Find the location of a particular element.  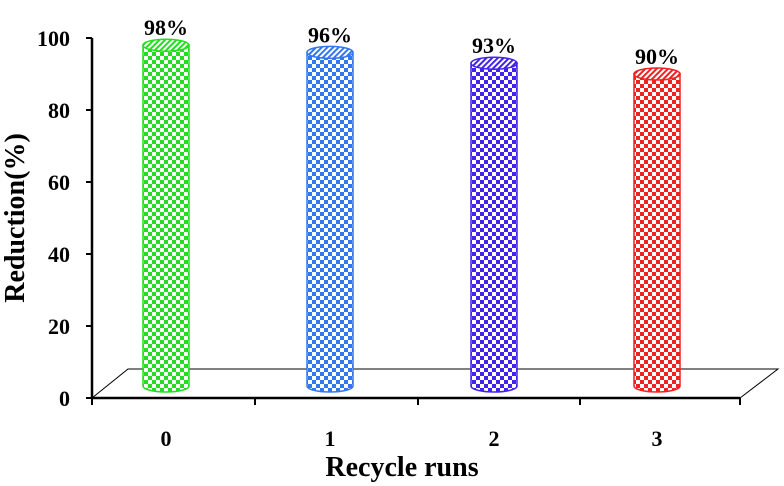

data-label: 93% is located at coordinates (494, 45).